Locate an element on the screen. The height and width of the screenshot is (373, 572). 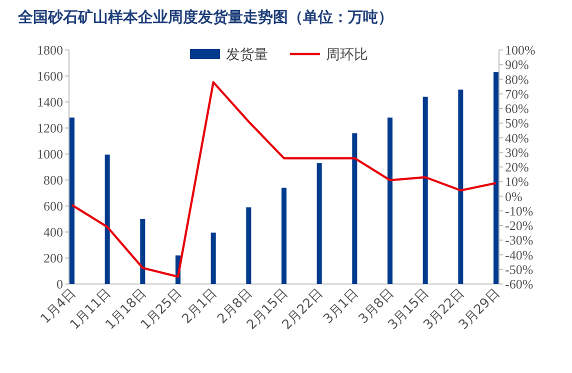
y2-tick-label: 100% is located at coordinates (520, 50).